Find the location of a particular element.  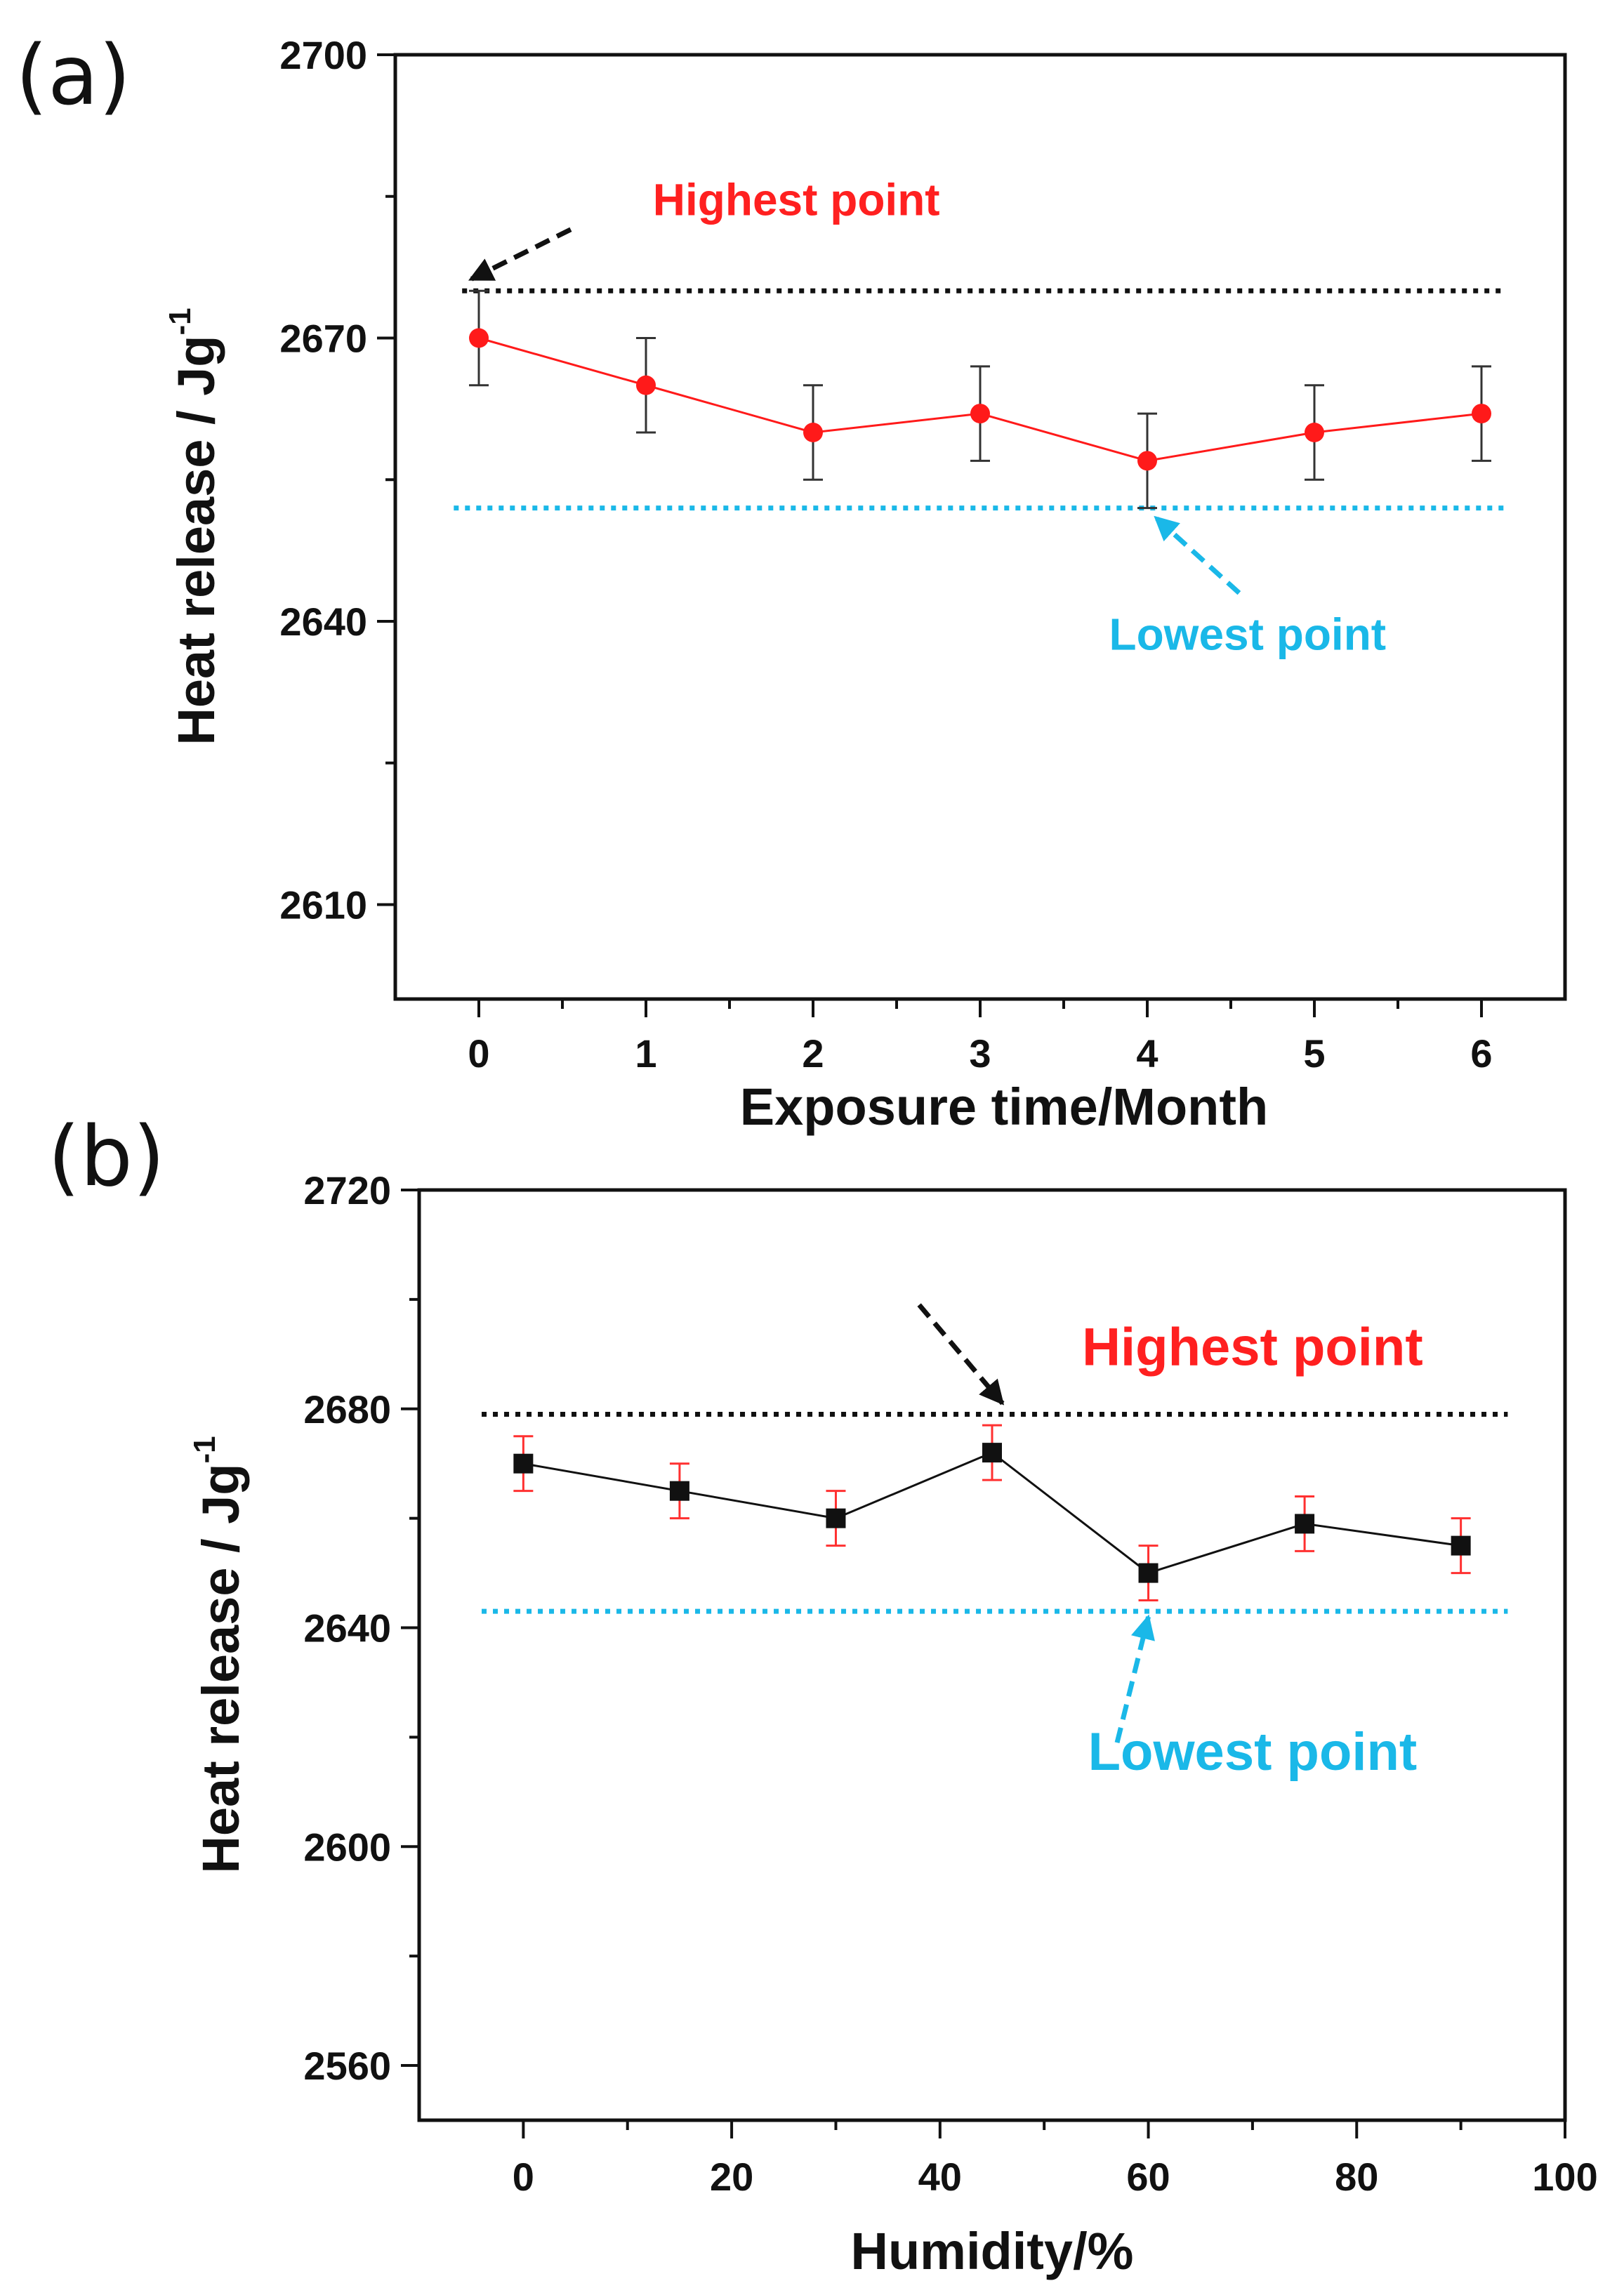

y-axis-title-text-a: Heat release / Jg is located at coordinates (196, 541).